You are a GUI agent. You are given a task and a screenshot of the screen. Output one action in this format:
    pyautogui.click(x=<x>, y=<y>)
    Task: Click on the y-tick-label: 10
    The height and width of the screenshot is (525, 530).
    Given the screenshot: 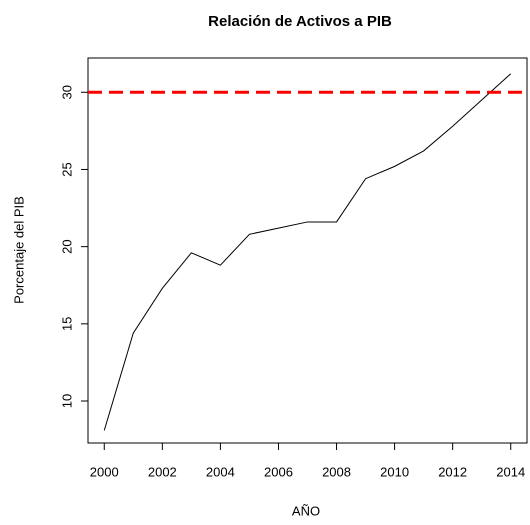 What is the action you would take?
    pyautogui.click(x=66, y=401)
    